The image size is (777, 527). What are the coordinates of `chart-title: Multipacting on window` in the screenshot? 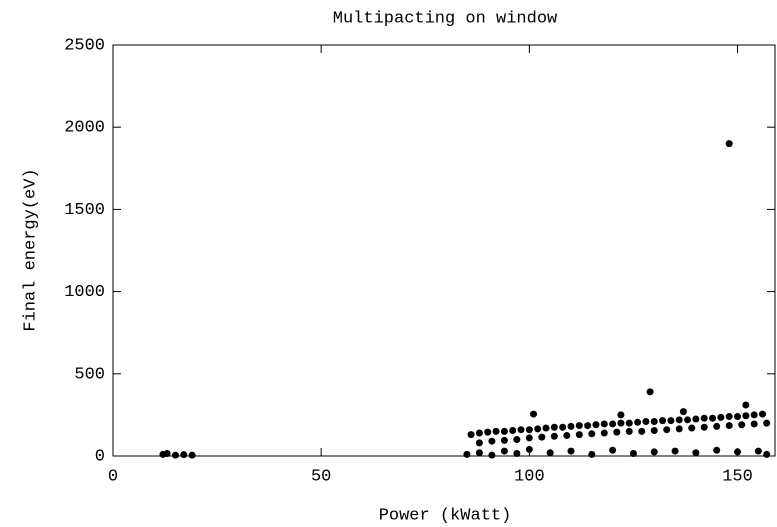 It's located at (445, 18).